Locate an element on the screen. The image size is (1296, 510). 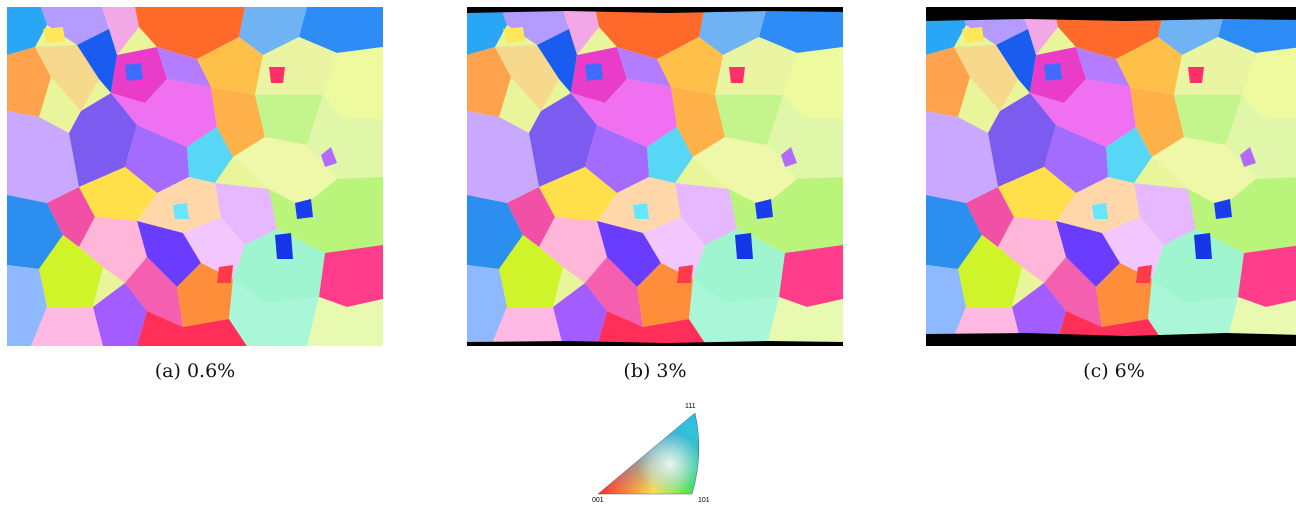
caption-b: (b) 3% is located at coordinates (655, 371).